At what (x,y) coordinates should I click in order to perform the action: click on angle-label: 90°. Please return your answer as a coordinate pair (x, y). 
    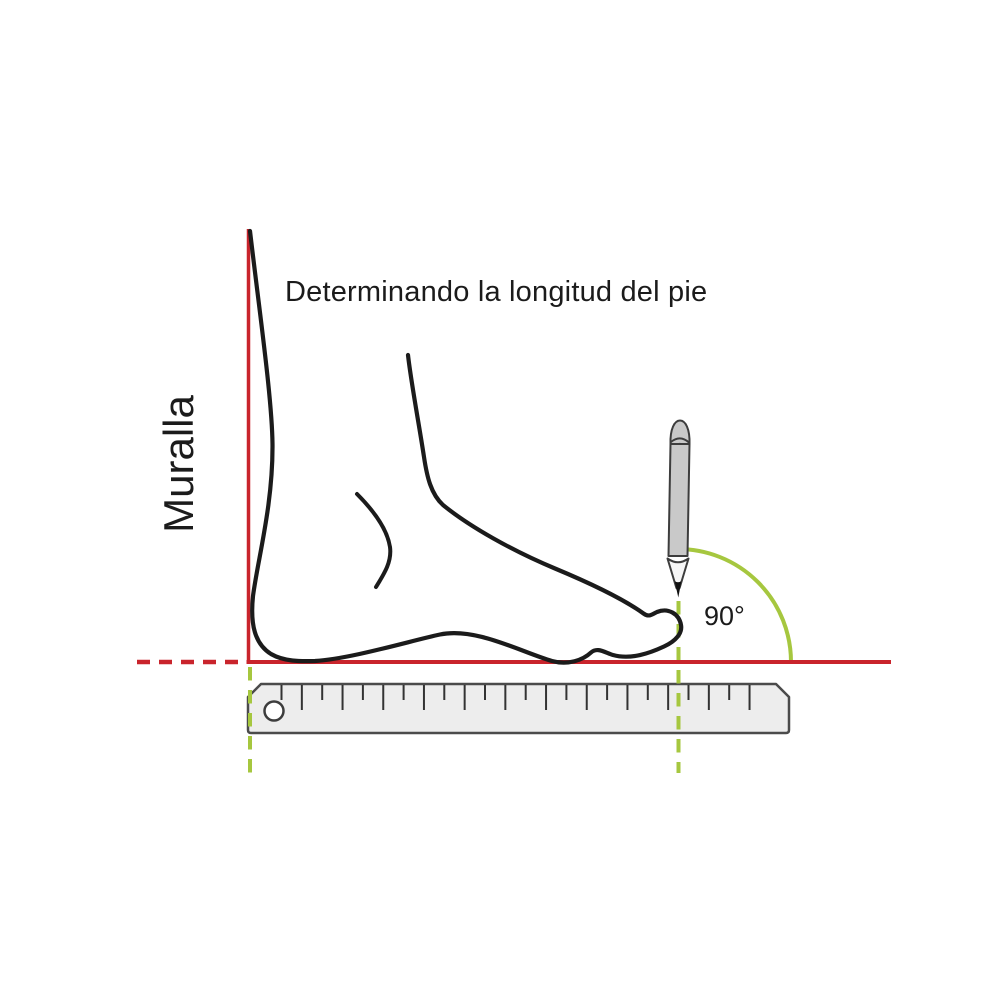
    Looking at the image, I should click on (724, 616).